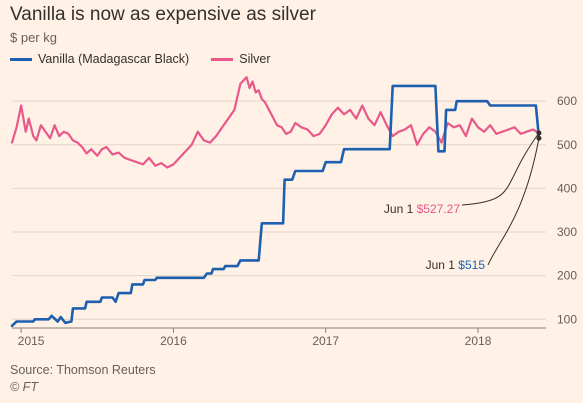  I want to click on legend-label-vanilla: Vanilla (Madagascar Black), so click(114, 59).